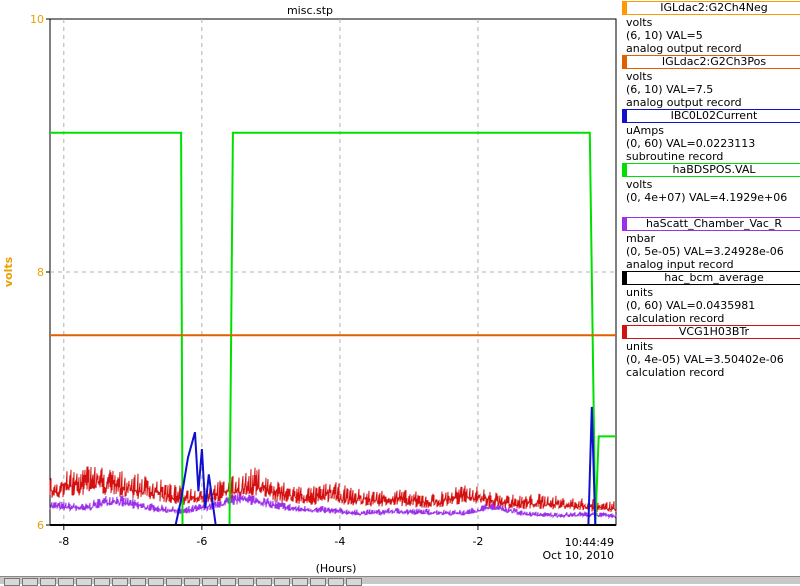  I want to click on x-tick-label: -6, so click(201, 541).